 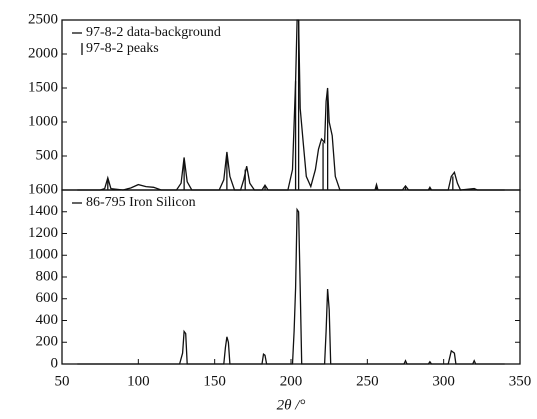 What do you see at coordinates (62, 381) in the screenshot?
I see `x-tick-label: 50` at bounding box center [62, 381].